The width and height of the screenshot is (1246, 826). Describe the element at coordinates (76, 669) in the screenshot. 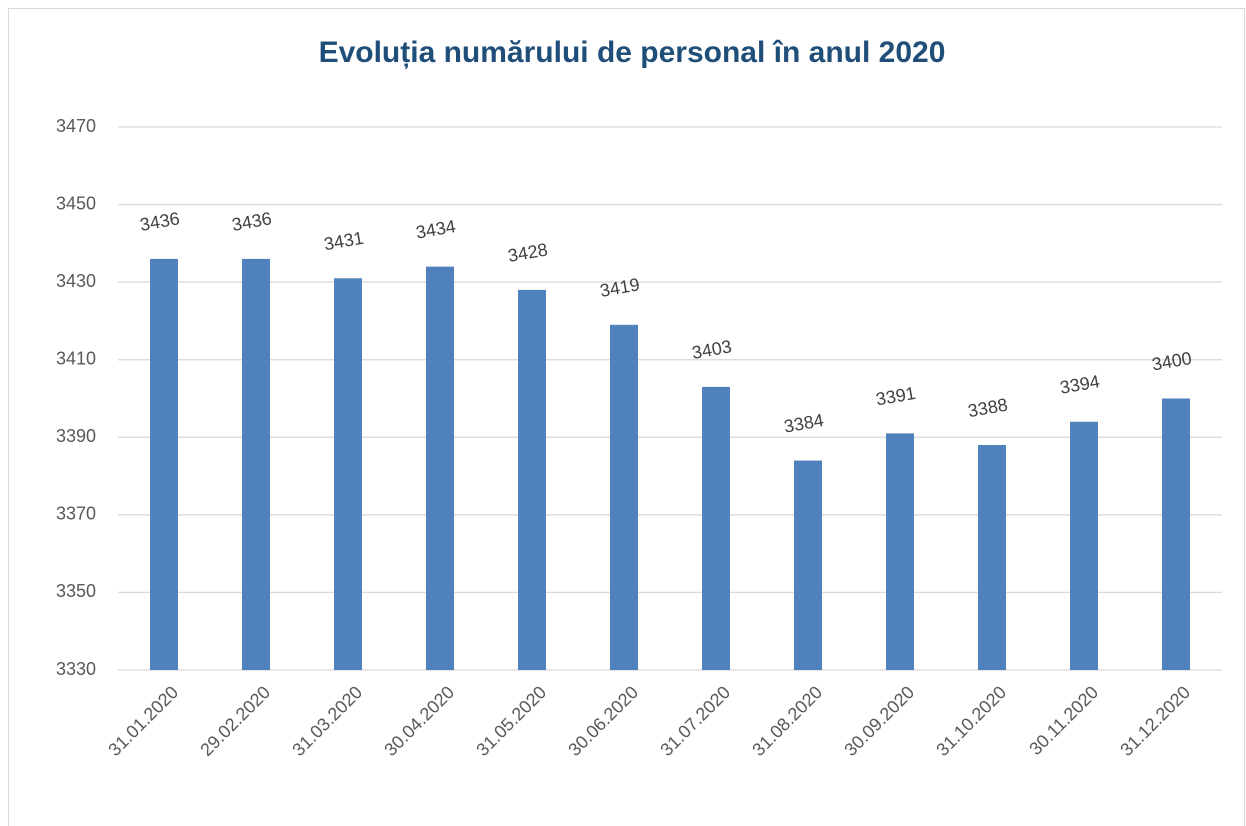

I see `y-tick-label: 3330` at that location.